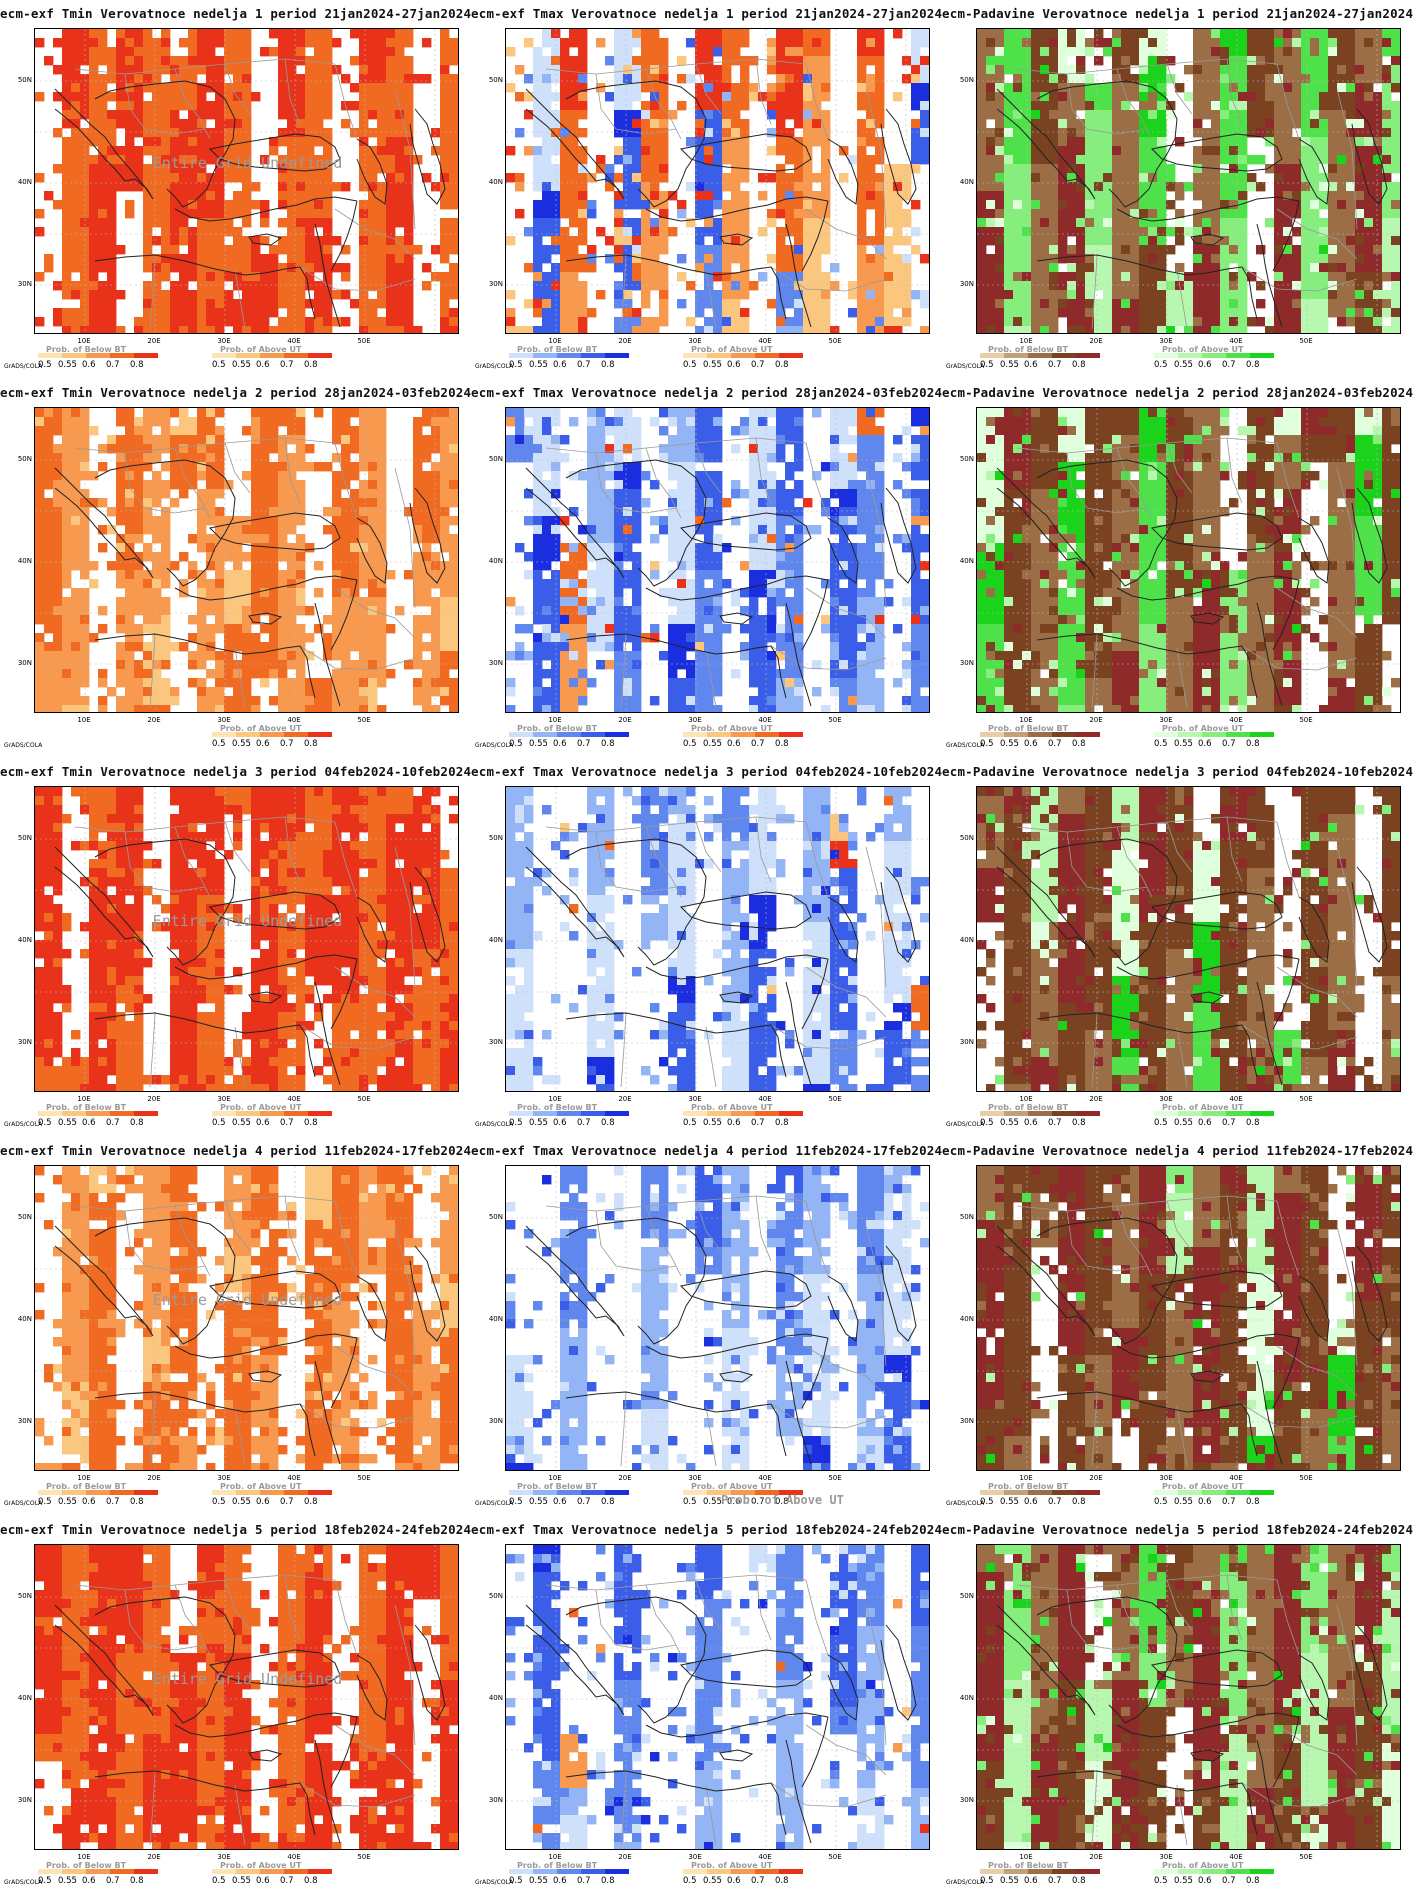 This screenshot has height=1895, width=1413. What do you see at coordinates (23, 366) in the screenshot?
I see `grads-credit: GrADS/COLA` at bounding box center [23, 366].